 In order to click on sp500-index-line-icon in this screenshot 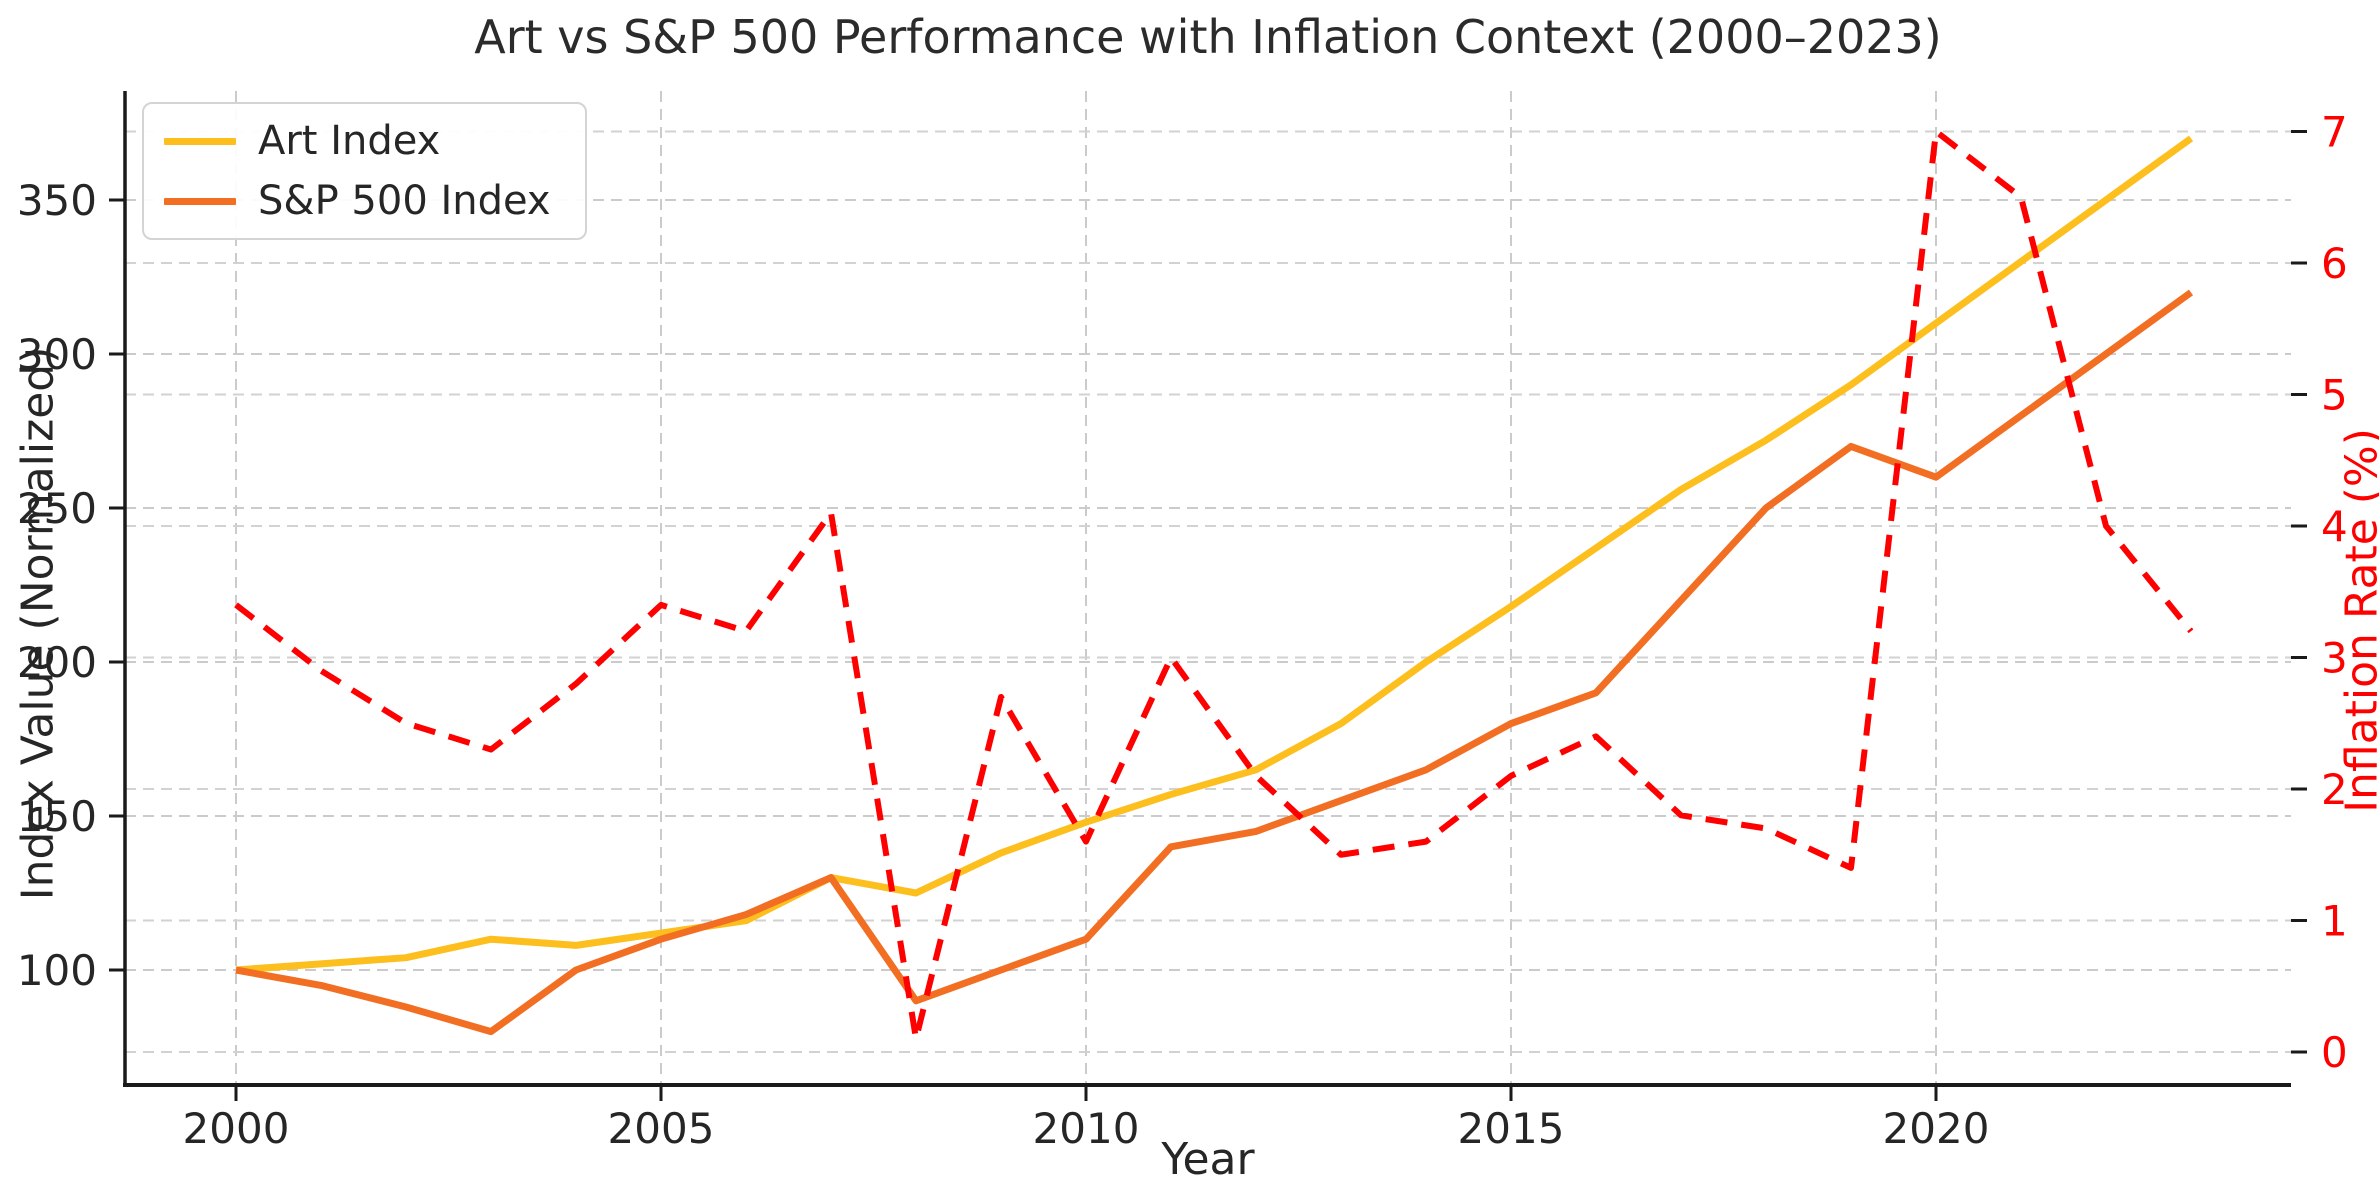, I will do `click(200, 201)`.